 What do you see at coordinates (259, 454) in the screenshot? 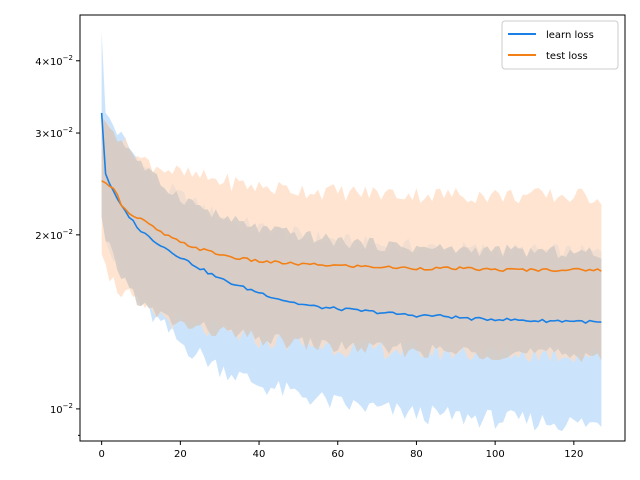
I see `x-tick-label: 40` at bounding box center [259, 454].